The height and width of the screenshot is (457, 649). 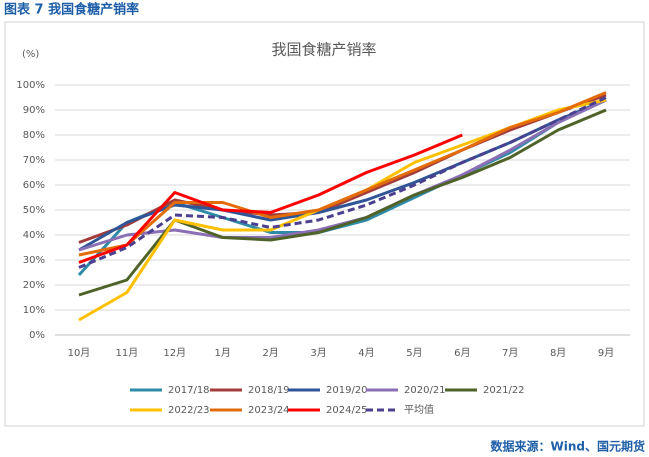 I want to click on x-tick-label: 3月, so click(x=318, y=353).